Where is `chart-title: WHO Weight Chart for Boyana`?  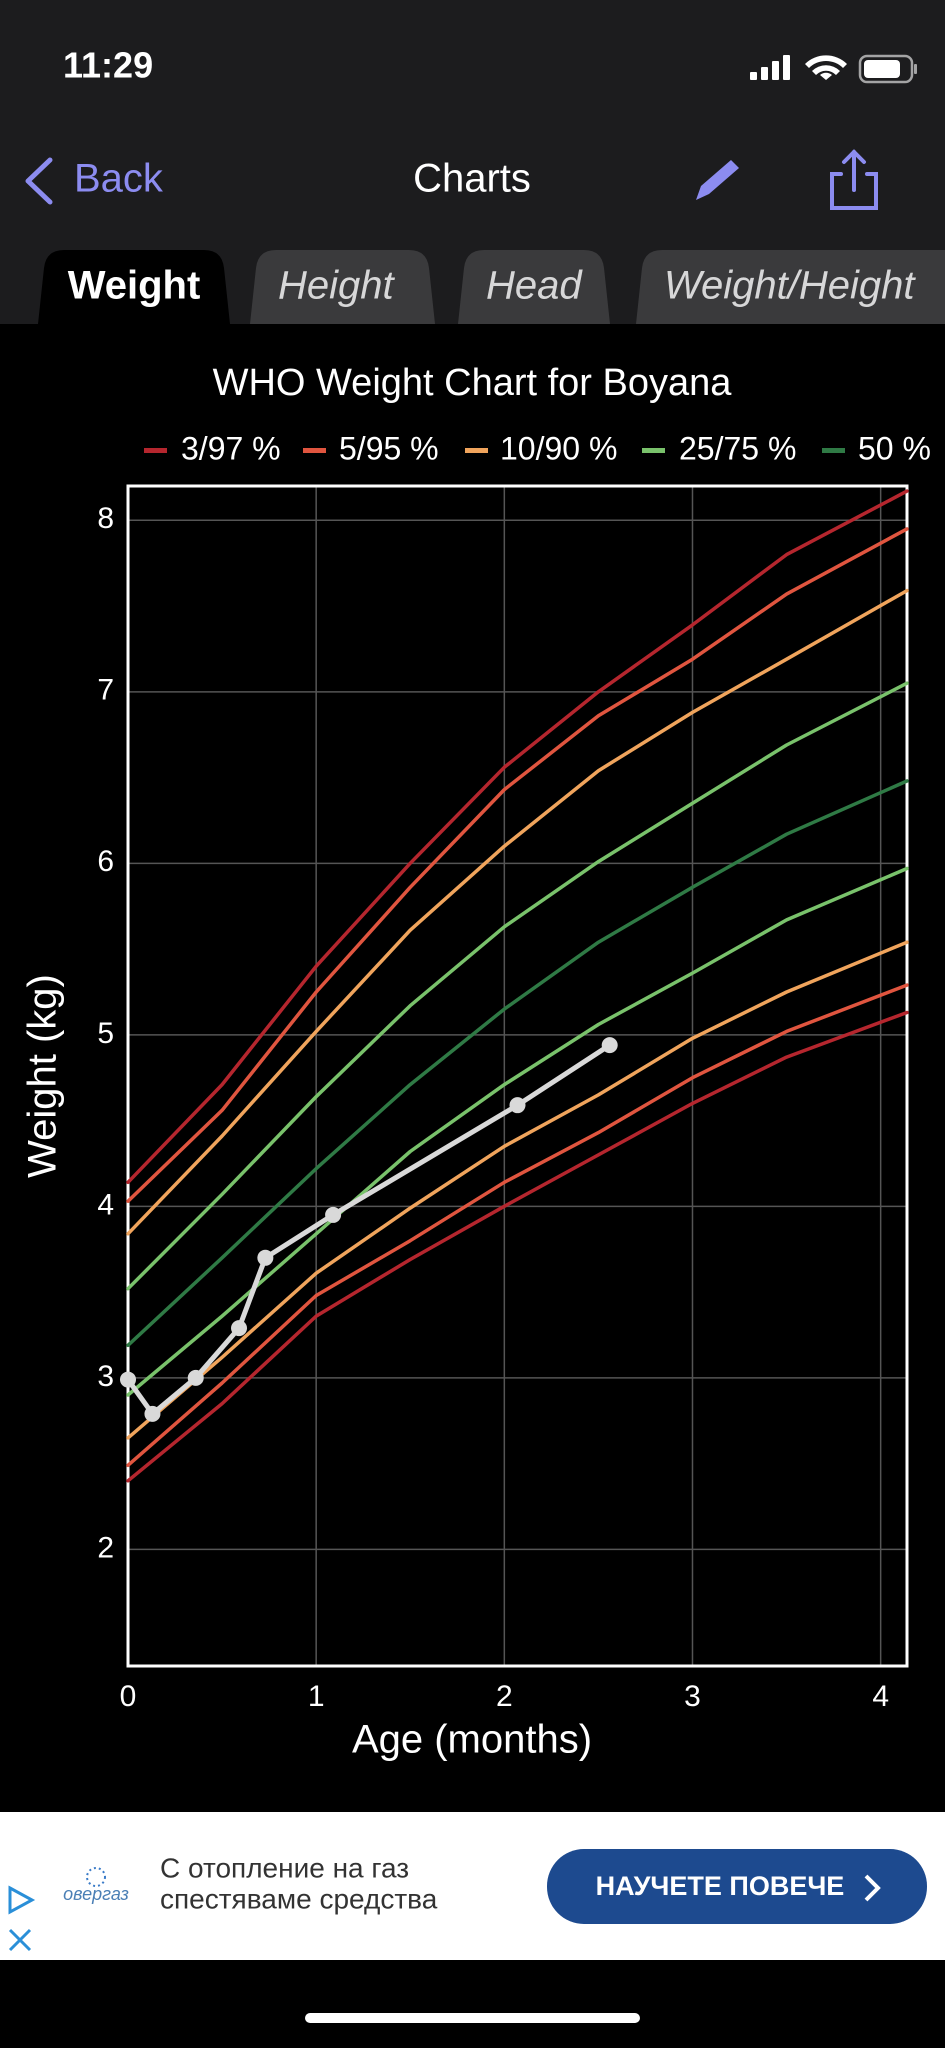 chart-title: WHO Weight Chart for Boyana is located at coordinates (473, 383).